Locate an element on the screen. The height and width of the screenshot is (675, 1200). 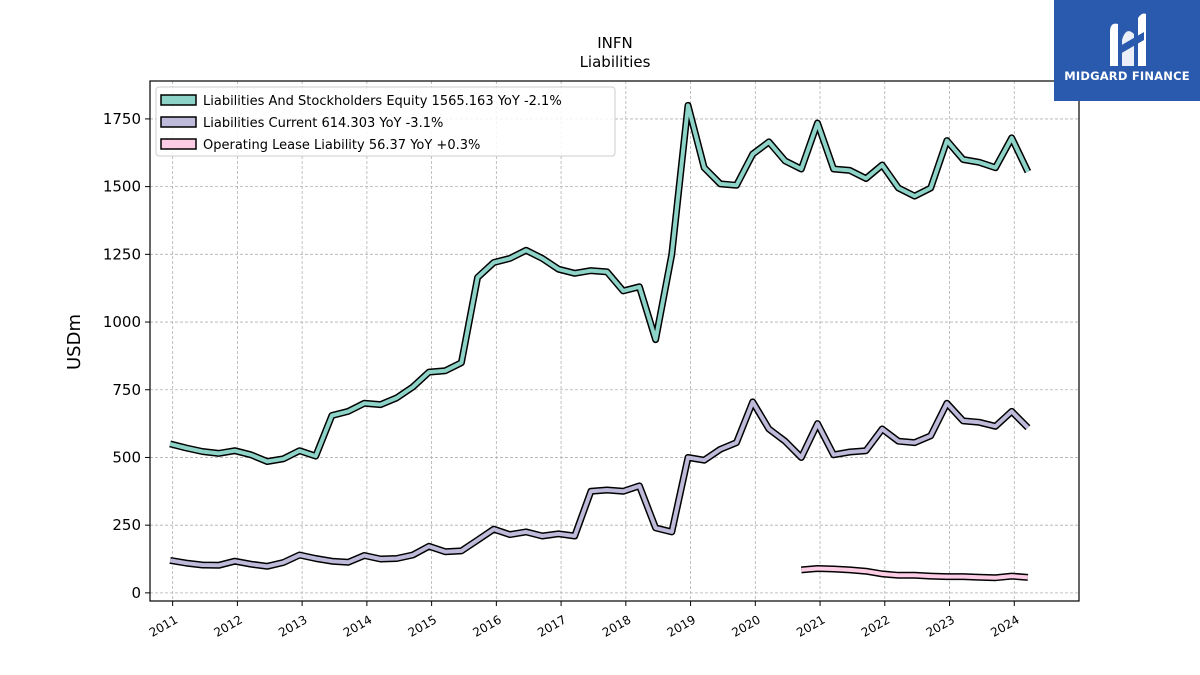
x-tick-label: 2013 is located at coordinates (292, 625).